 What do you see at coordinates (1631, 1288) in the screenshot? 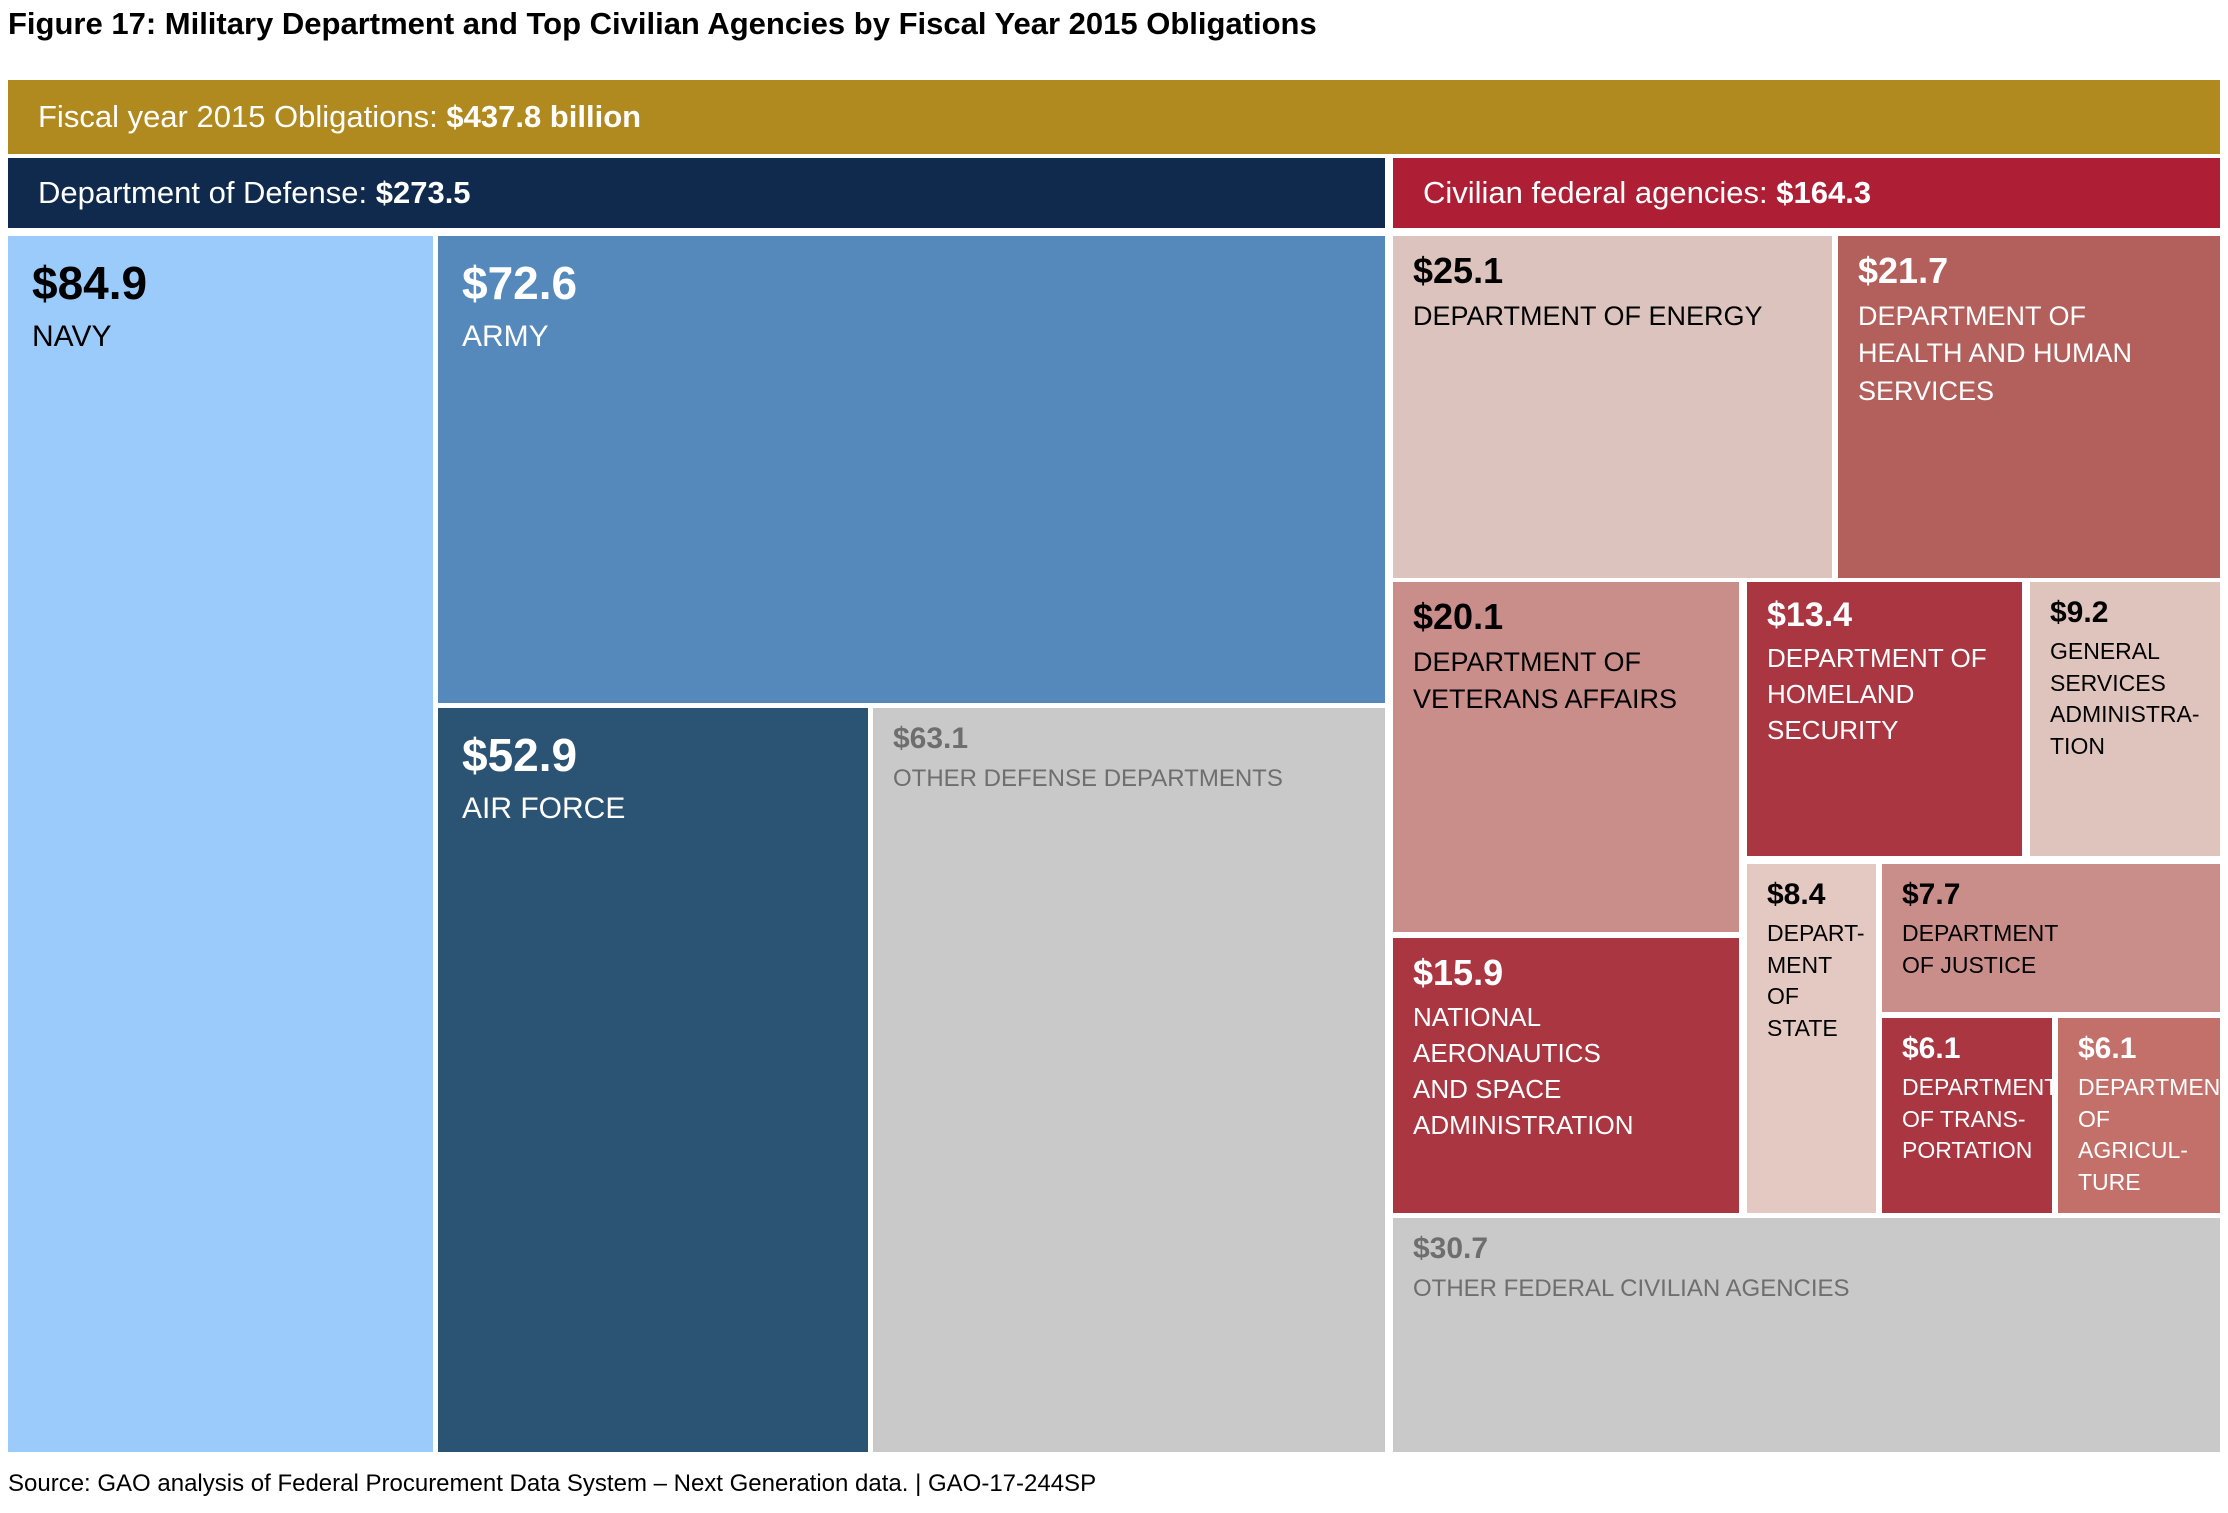
I see `block-label: OTHER FEDERAL CIVILIAN AGENCIES` at bounding box center [1631, 1288].